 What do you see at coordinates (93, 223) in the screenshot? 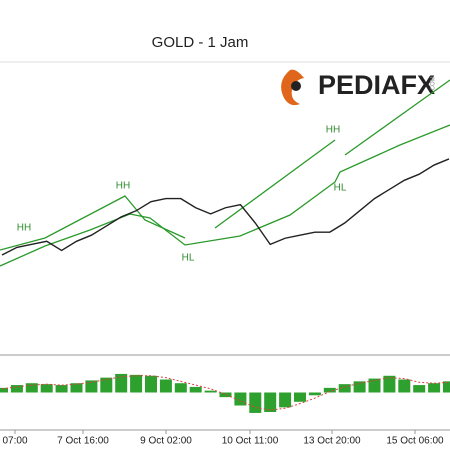
I see `trend-line` at bounding box center [93, 223].